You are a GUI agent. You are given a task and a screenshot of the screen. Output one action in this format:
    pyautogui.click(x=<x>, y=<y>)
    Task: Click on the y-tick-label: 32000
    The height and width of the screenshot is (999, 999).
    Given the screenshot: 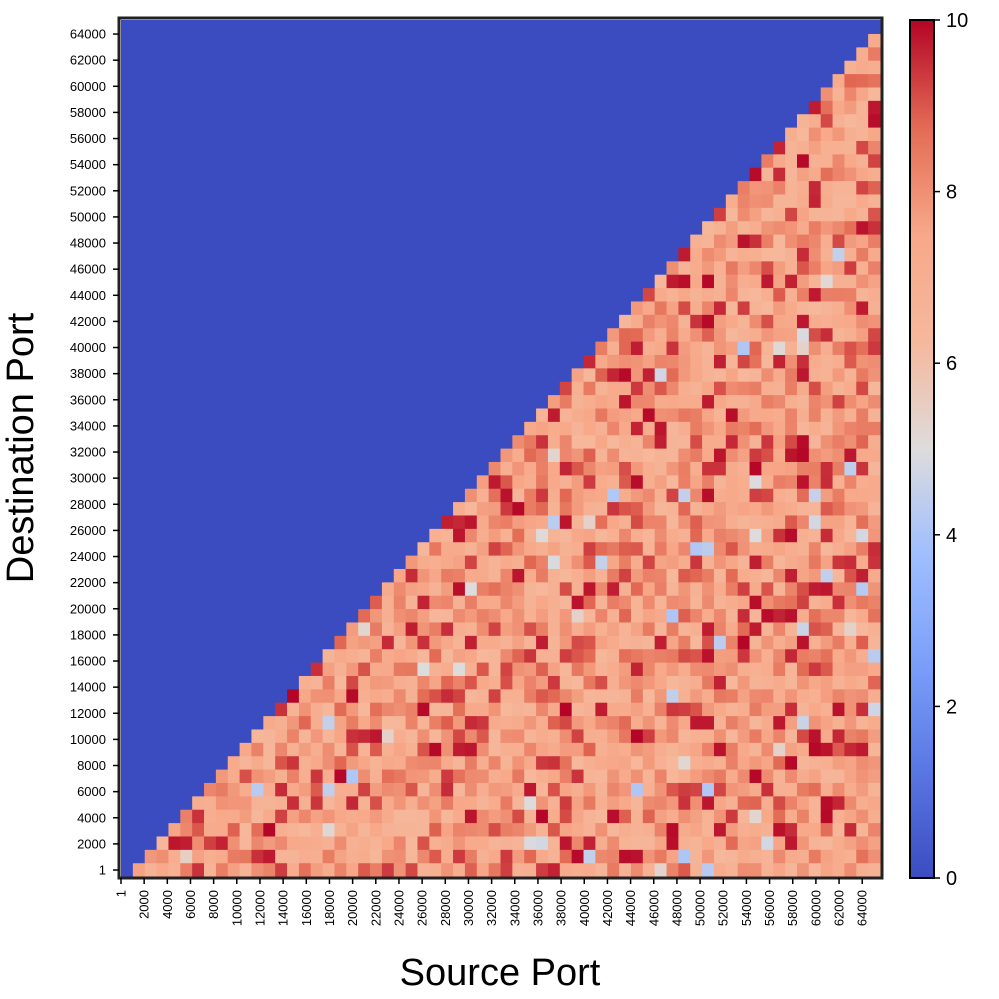 What is the action you would take?
    pyautogui.click(x=88, y=452)
    